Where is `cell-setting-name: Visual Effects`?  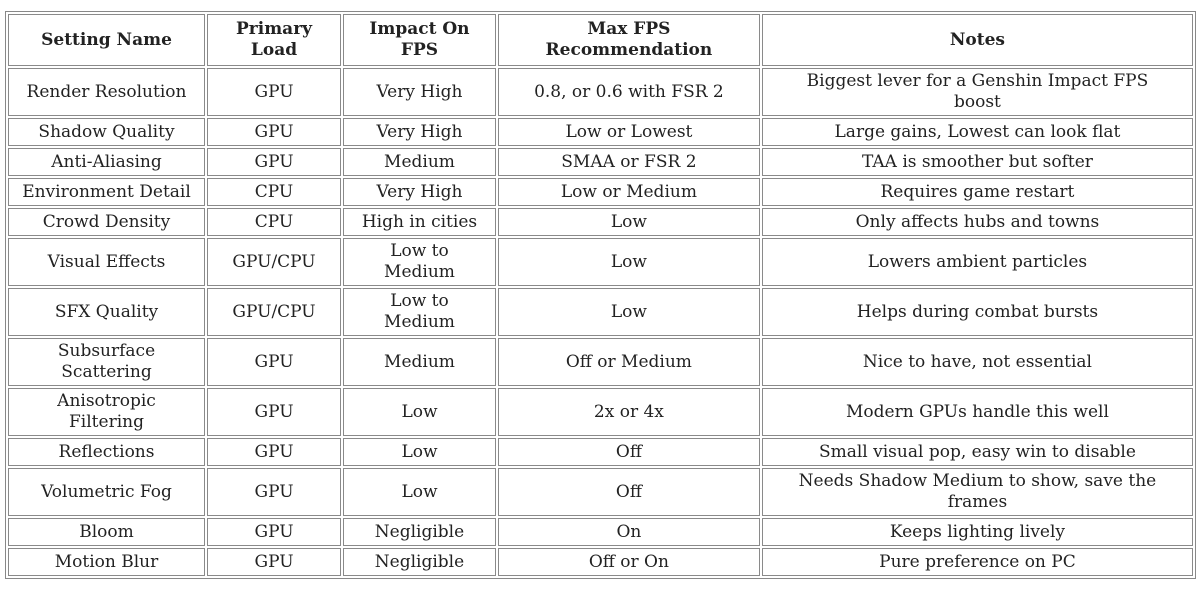 cell-setting-name: Visual Effects is located at coordinates (106, 262).